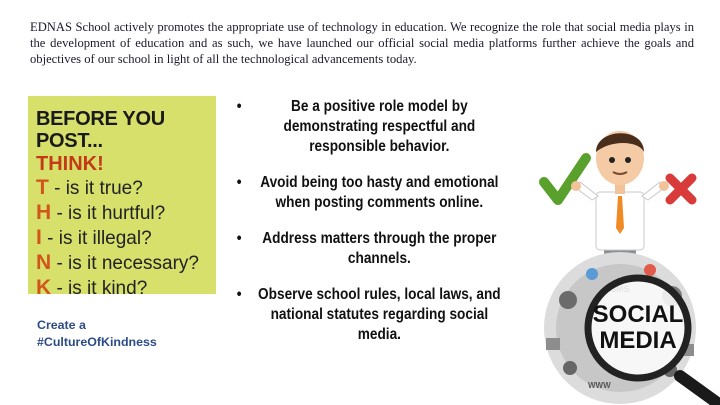 The height and width of the screenshot is (405, 720). I want to click on think-text: - is it necessary?, so click(125, 263).